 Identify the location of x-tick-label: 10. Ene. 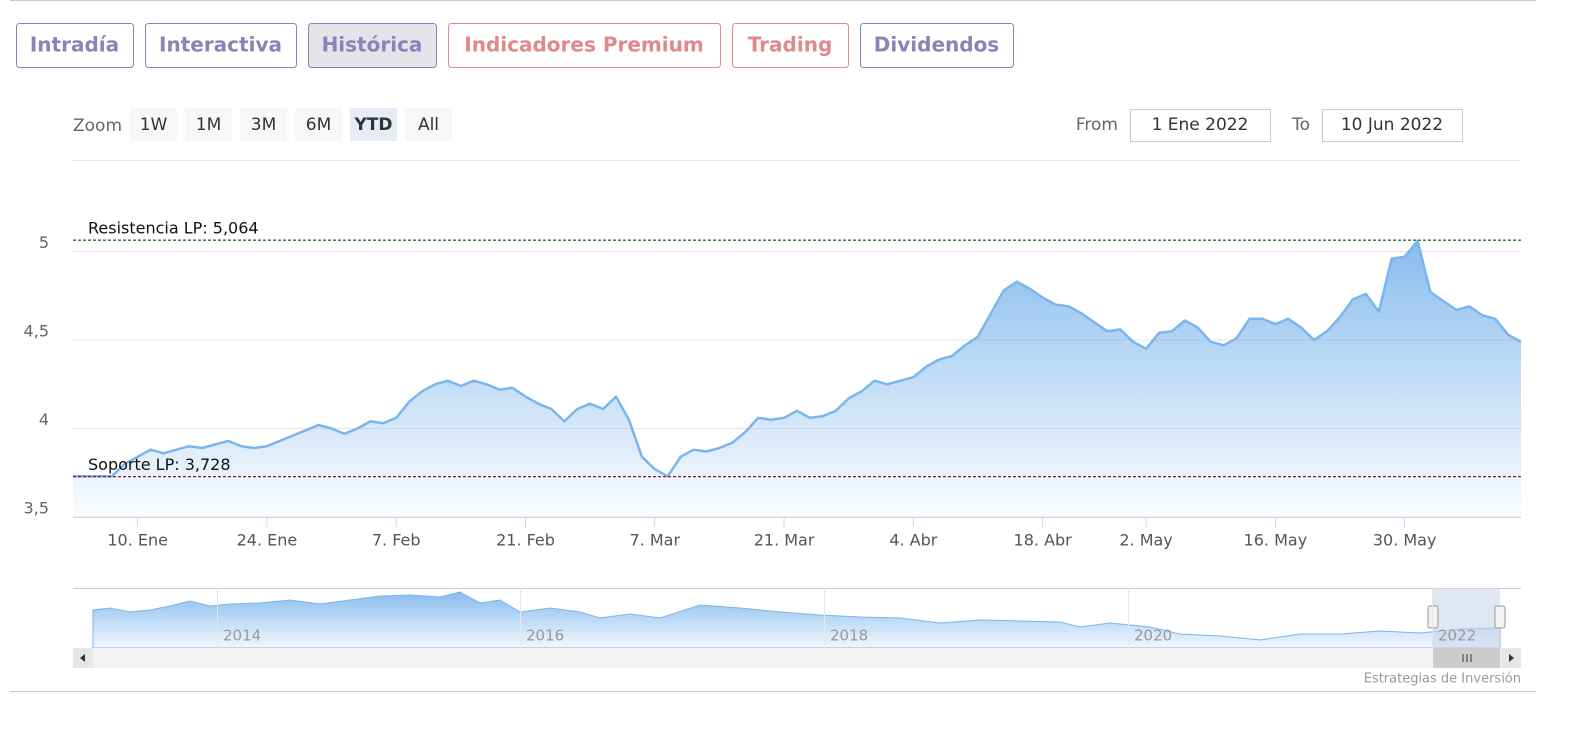
(137, 540).